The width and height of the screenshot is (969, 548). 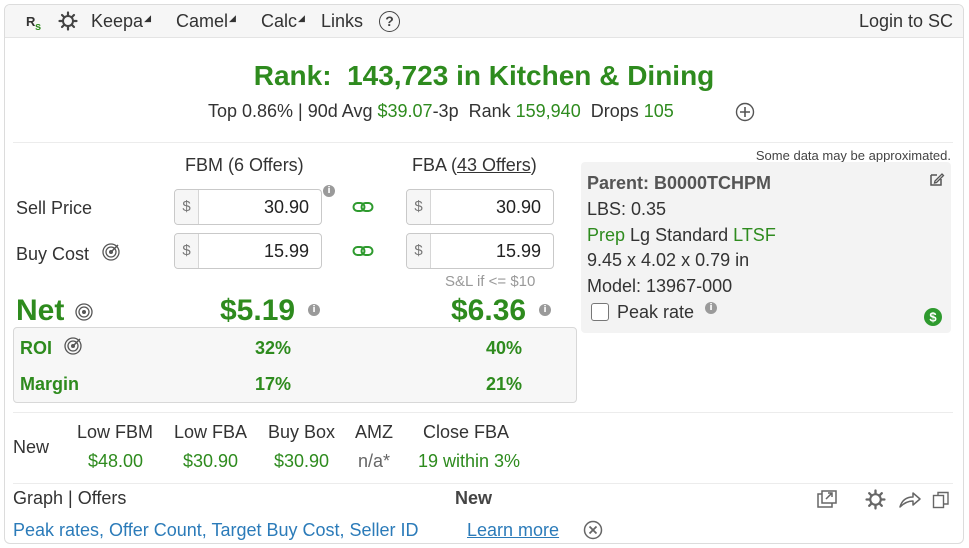 What do you see at coordinates (504, 384) in the screenshot?
I see `fba-margin-value: 21%` at bounding box center [504, 384].